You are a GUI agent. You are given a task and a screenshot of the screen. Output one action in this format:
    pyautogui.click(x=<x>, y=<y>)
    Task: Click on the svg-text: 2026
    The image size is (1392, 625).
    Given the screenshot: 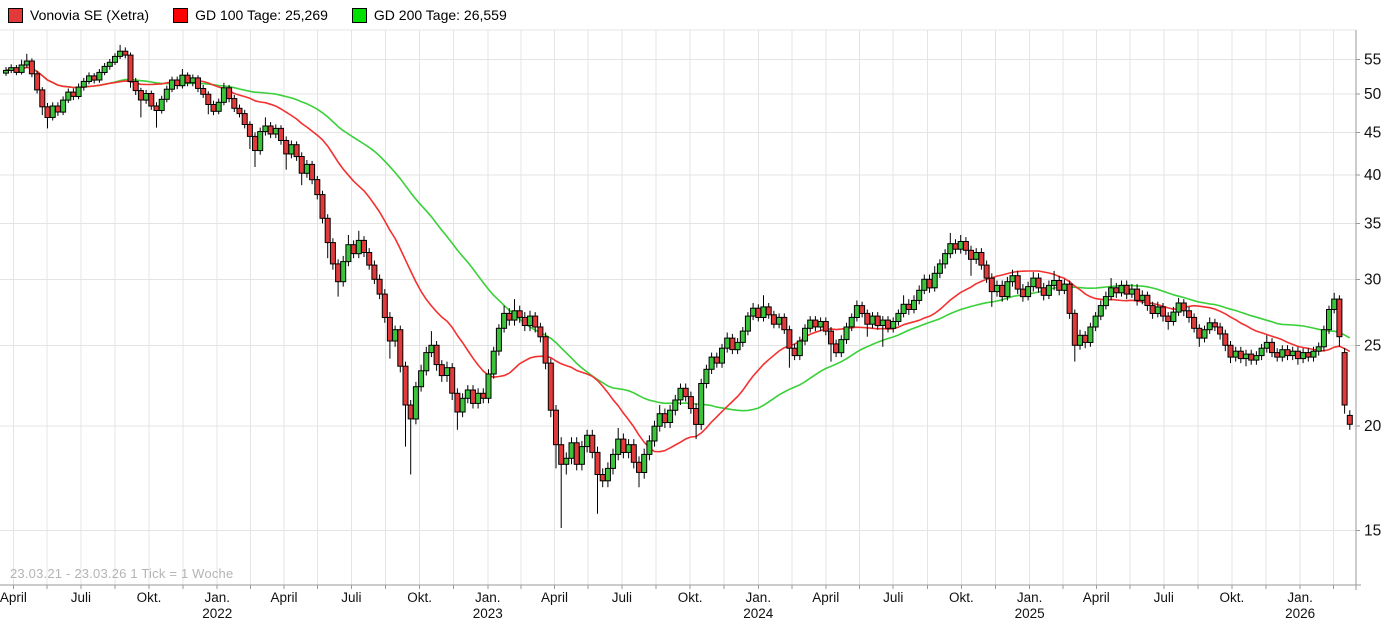 What is the action you would take?
    pyautogui.click(x=1300, y=613)
    